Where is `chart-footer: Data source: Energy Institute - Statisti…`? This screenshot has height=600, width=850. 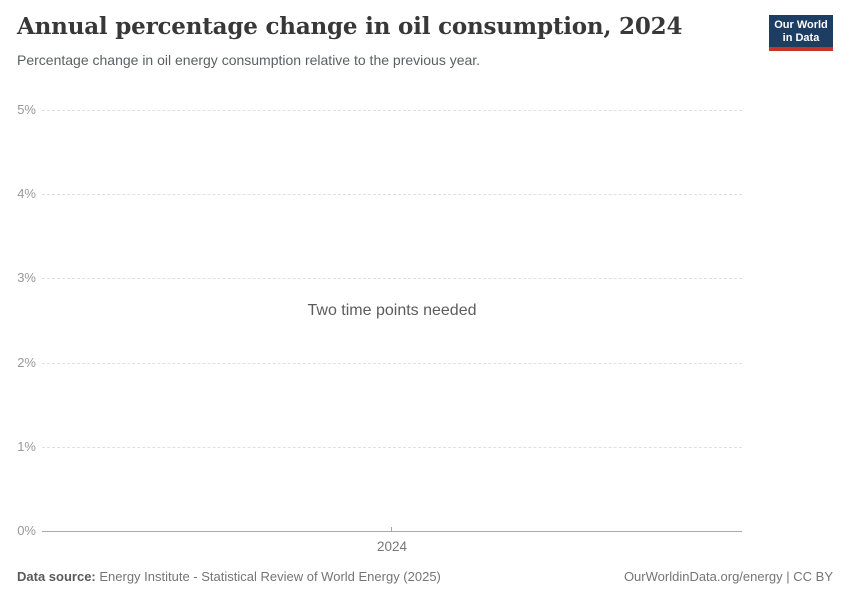 chart-footer: Data source: Energy Institute - Statisti… is located at coordinates (425, 576).